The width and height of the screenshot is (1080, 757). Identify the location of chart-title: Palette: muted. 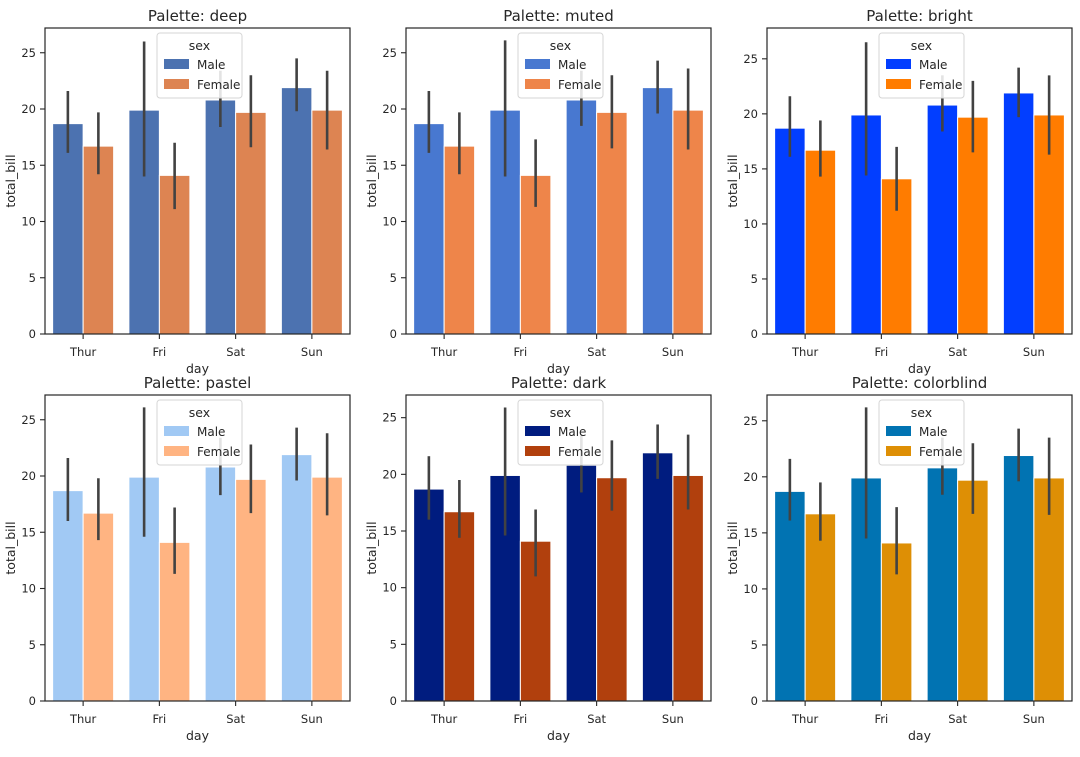
(558, 16).